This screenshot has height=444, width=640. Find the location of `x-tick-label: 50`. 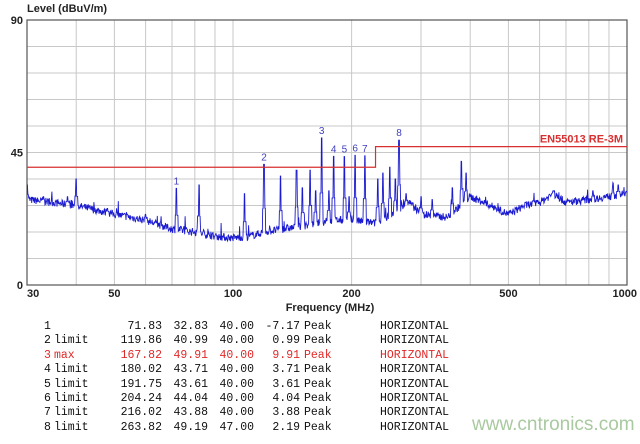

x-tick-label: 50 is located at coordinates (114, 294).